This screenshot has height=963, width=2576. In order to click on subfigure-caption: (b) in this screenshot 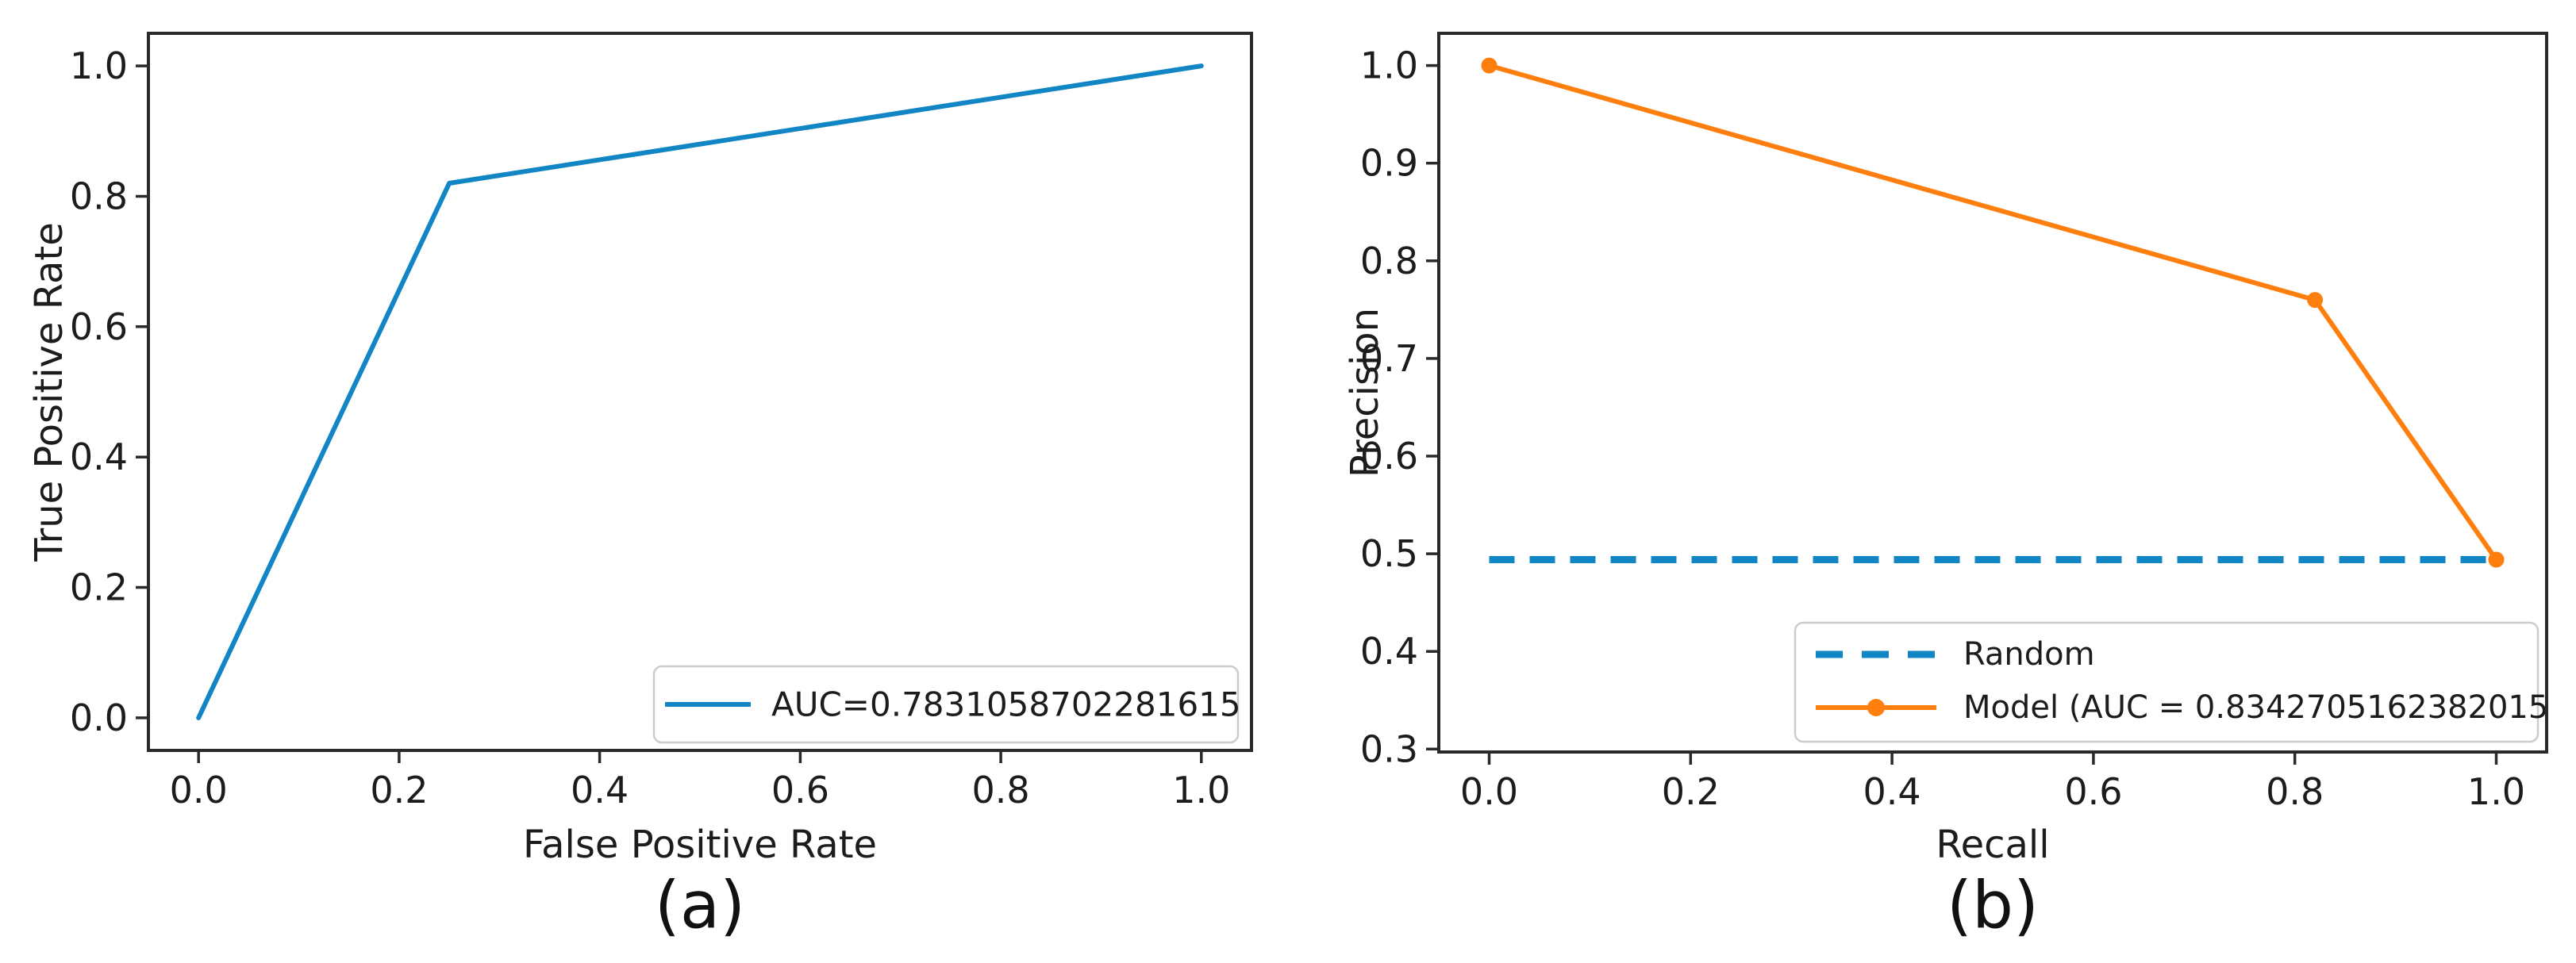, I will do `click(1993, 906)`.